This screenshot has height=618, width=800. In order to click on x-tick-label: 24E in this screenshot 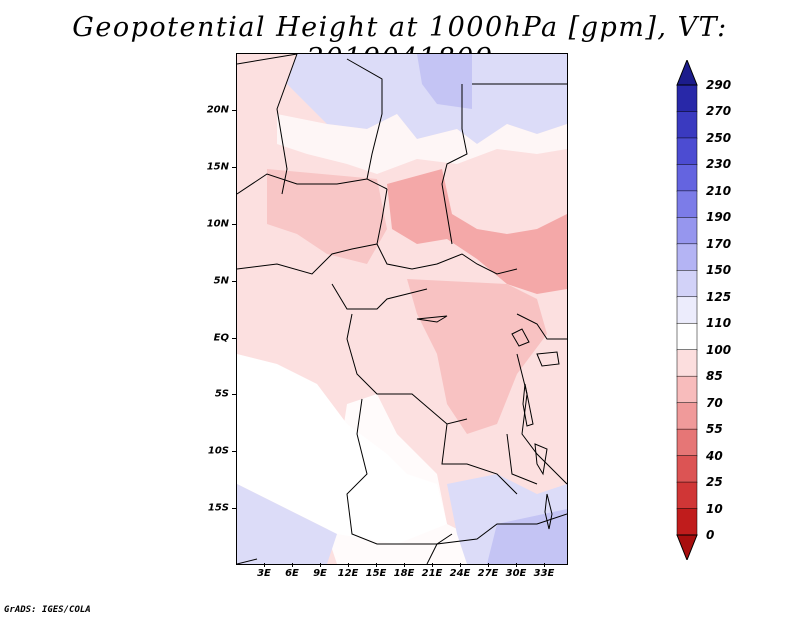, I will do `click(460, 573)`.